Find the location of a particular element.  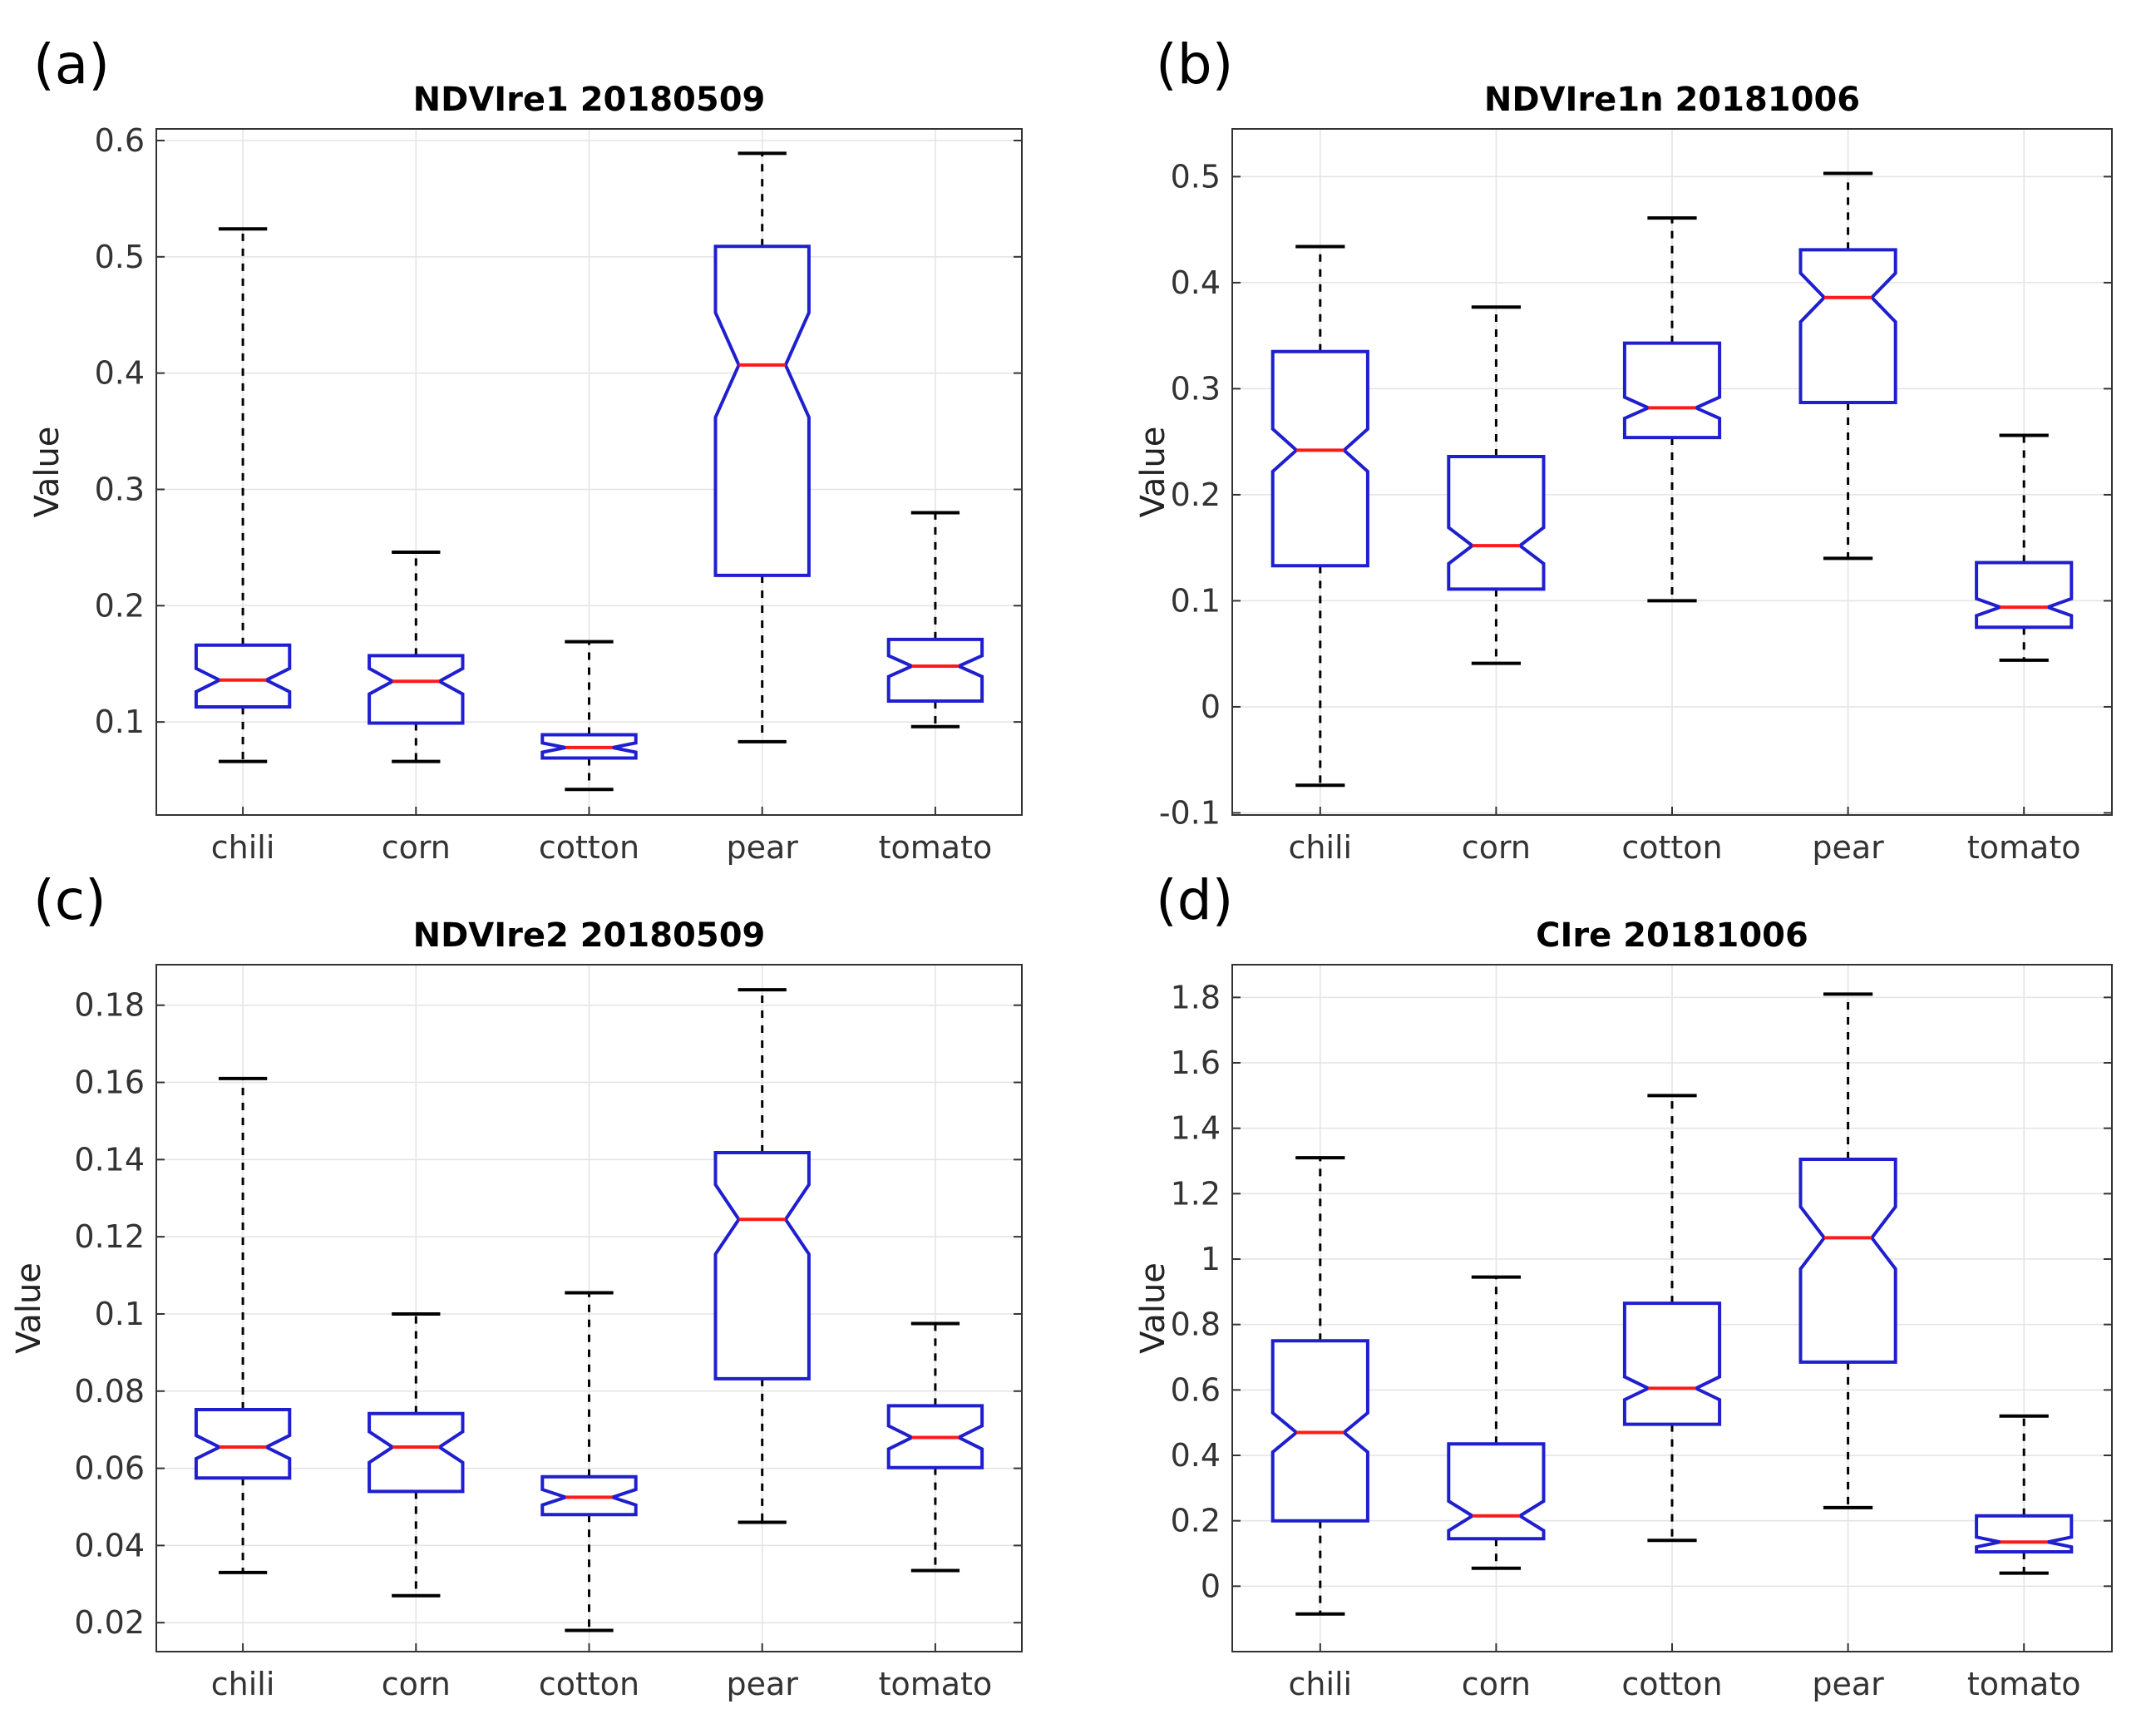

y-tick-label: 0.8 is located at coordinates (1196, 1325).